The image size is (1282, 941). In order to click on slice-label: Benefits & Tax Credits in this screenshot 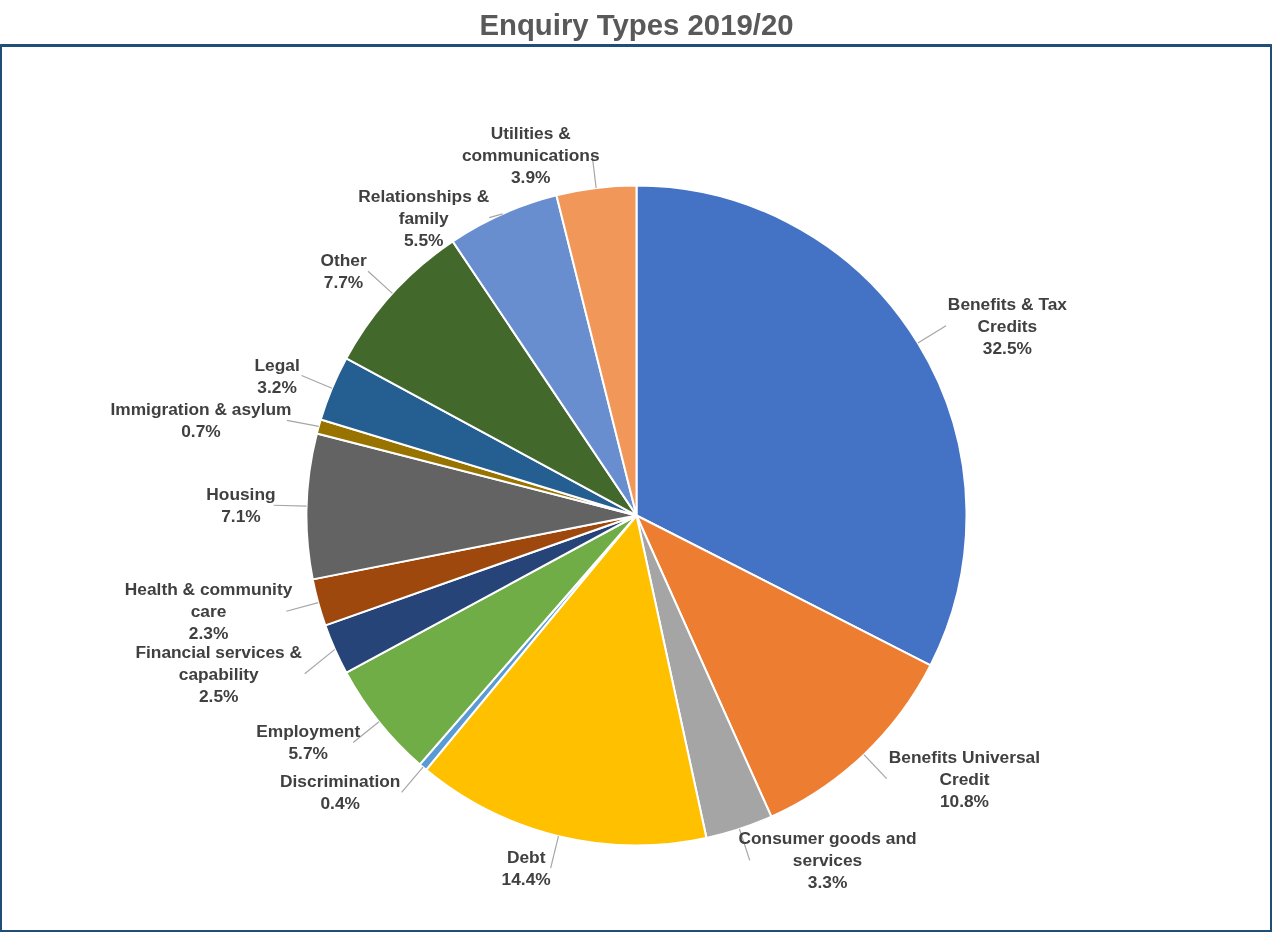, I will do `click(1007, 314)`.